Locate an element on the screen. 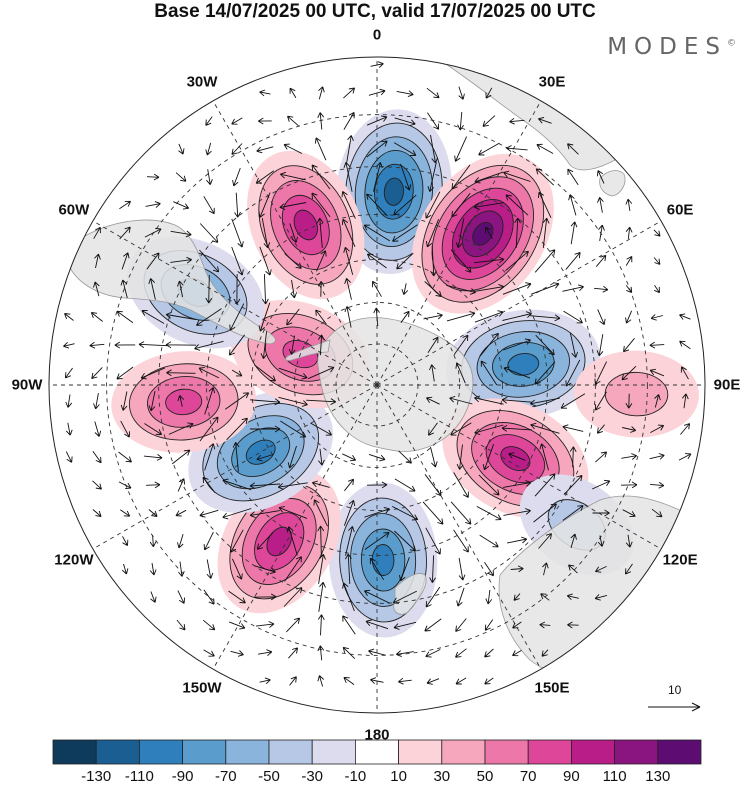 The width and height of the screenshot is (750, 785). colorbar-tick-label: 130 is located at coordinates (658, 776).